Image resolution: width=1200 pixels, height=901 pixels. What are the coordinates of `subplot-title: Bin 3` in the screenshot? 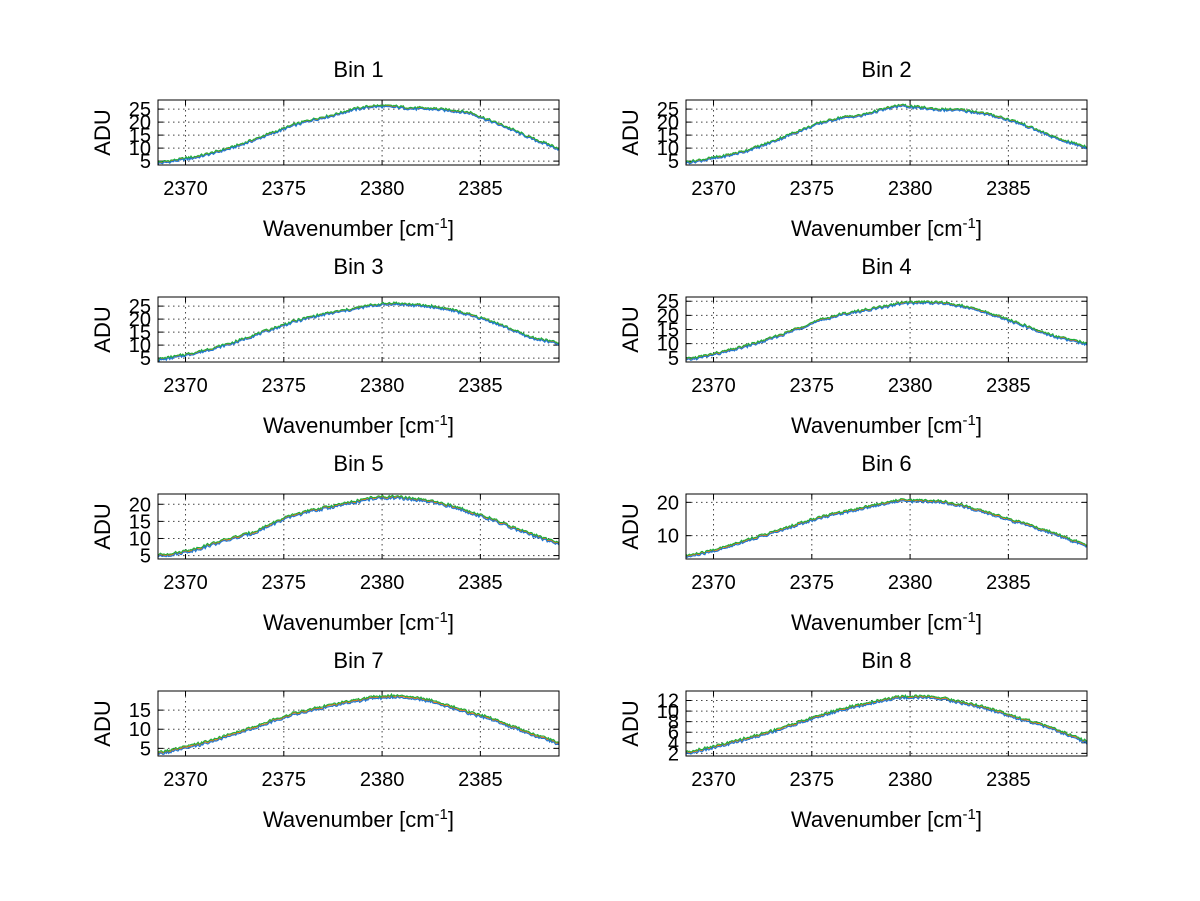 It's located at (358, 266).